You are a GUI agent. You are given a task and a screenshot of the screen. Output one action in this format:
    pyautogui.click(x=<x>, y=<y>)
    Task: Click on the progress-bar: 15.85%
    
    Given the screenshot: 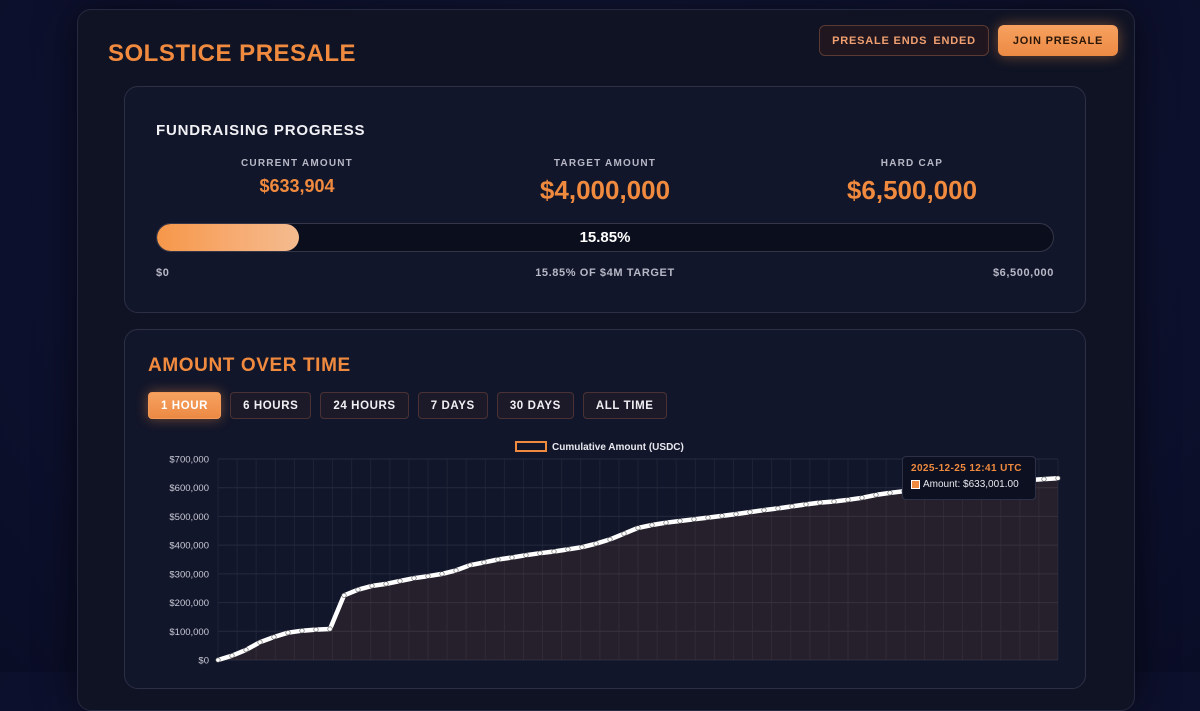 What is the action you would take?
    pyautogui.click(x=605, y=237)
    